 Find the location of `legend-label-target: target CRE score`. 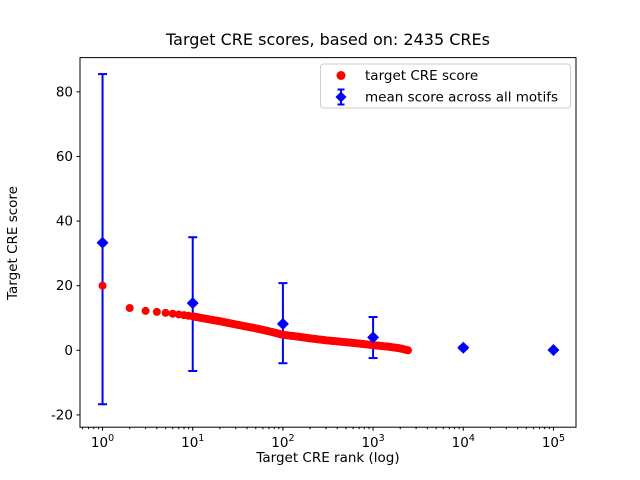

legend-label-target: target CRE score is located at coordinates (421, 76).